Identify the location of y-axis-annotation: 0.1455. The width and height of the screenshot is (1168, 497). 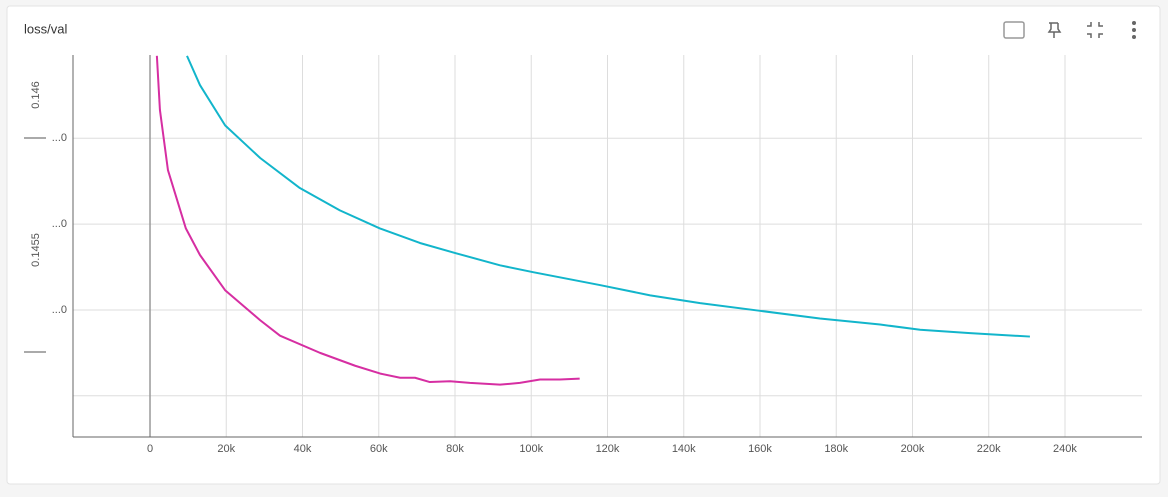
(36, 250).